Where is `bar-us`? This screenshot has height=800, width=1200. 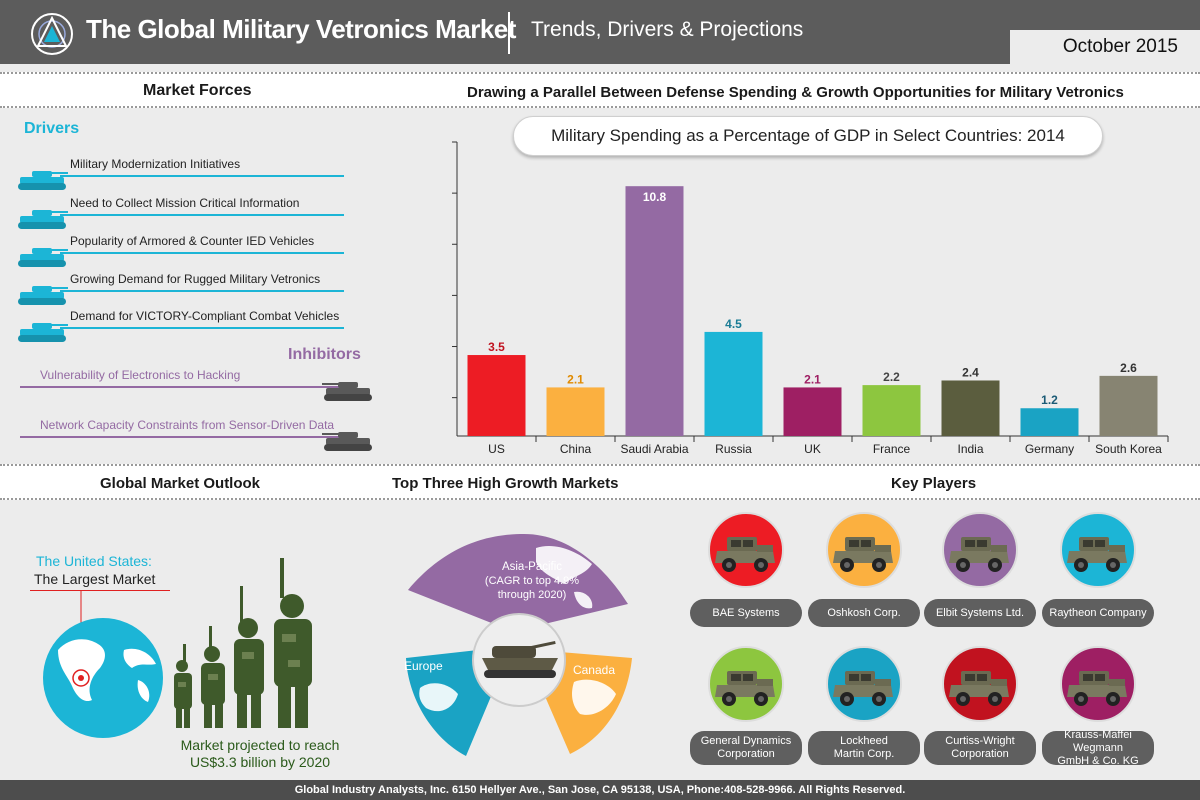
bar-us is located at coordinates (496, 395).